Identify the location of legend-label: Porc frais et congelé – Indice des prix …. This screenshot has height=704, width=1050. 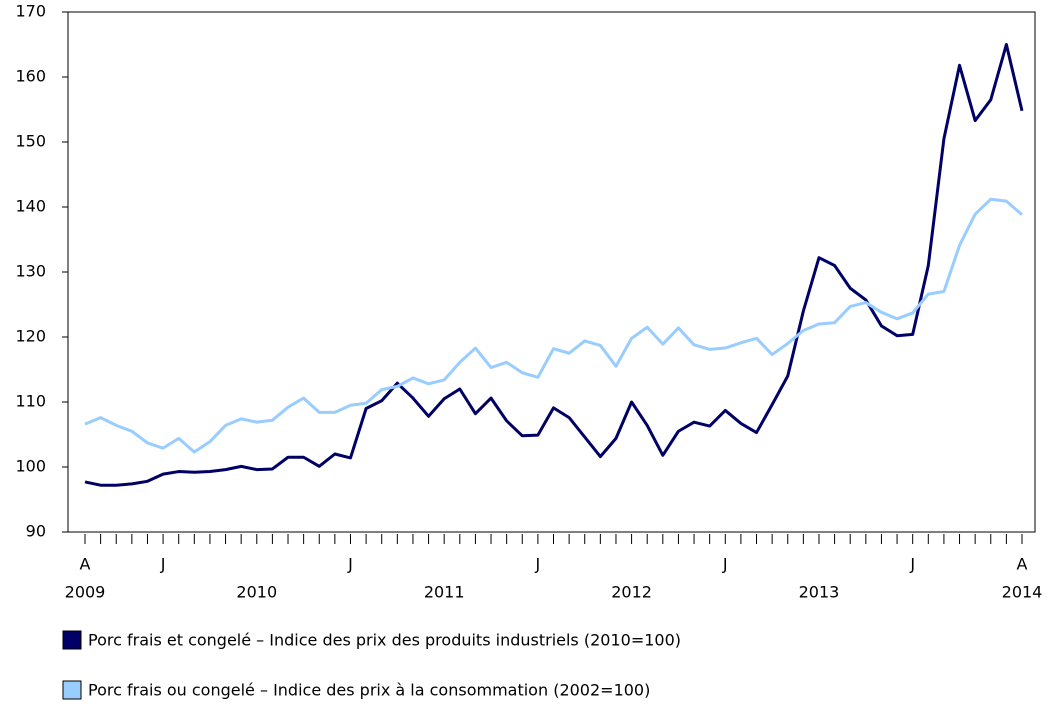
(384, 640).